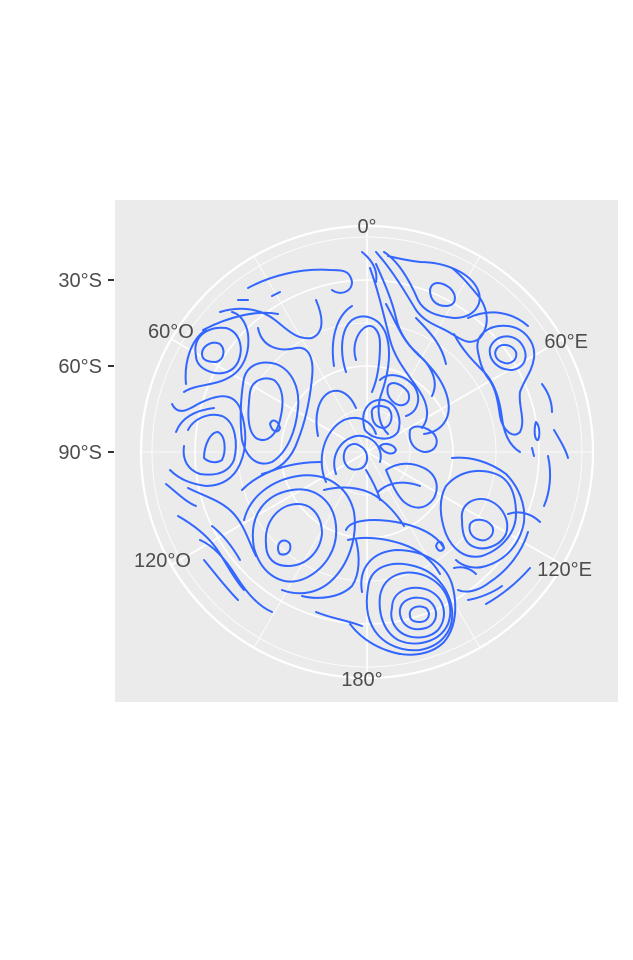 Image resolution: width=633 pixels, height=960 pixels. I want to click on longitude-label: 0°, so click(366, 227).